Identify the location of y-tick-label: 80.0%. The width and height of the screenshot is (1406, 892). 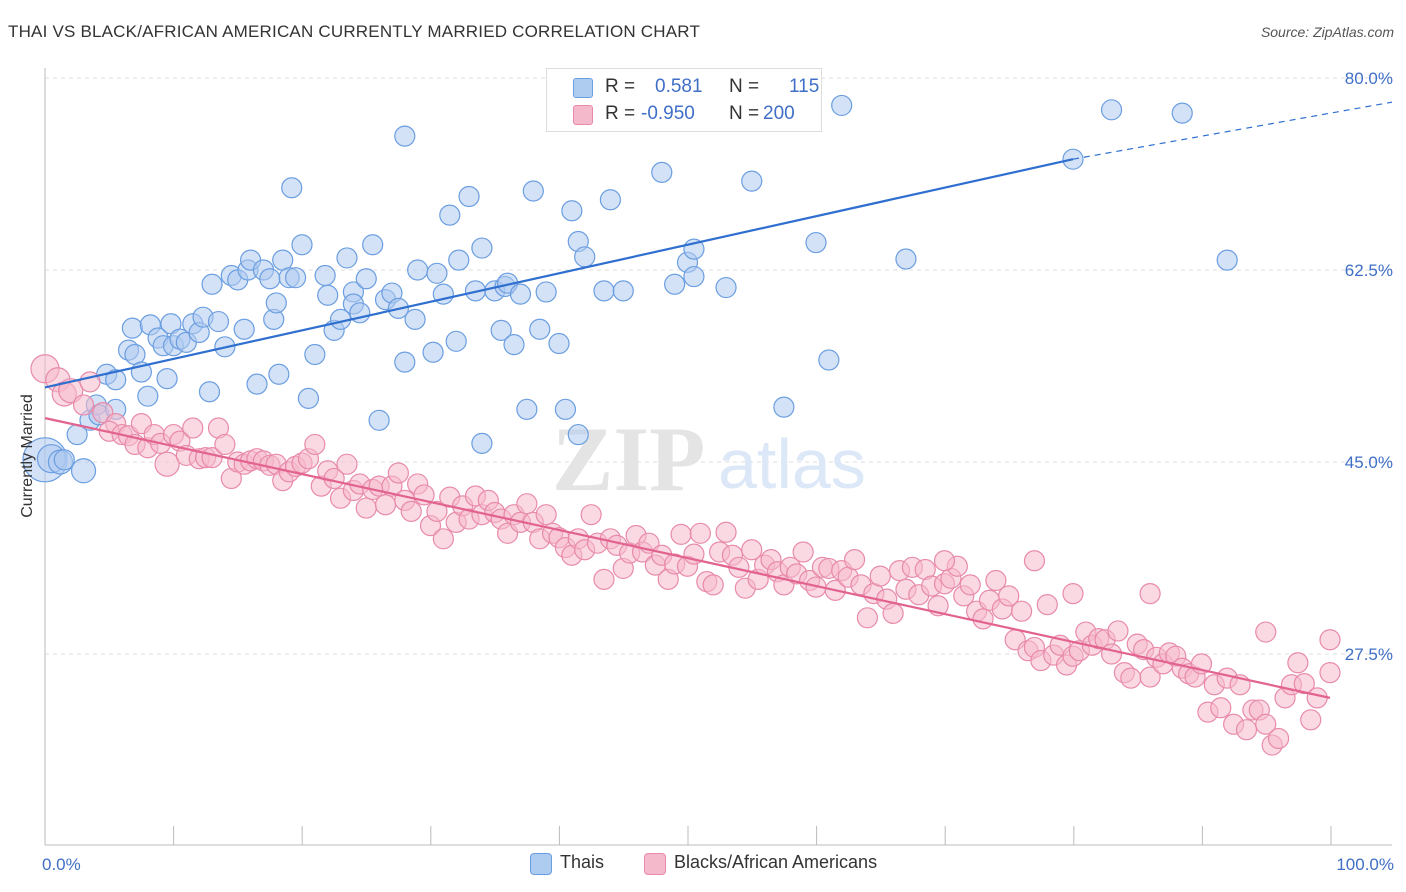
(1369, 78).